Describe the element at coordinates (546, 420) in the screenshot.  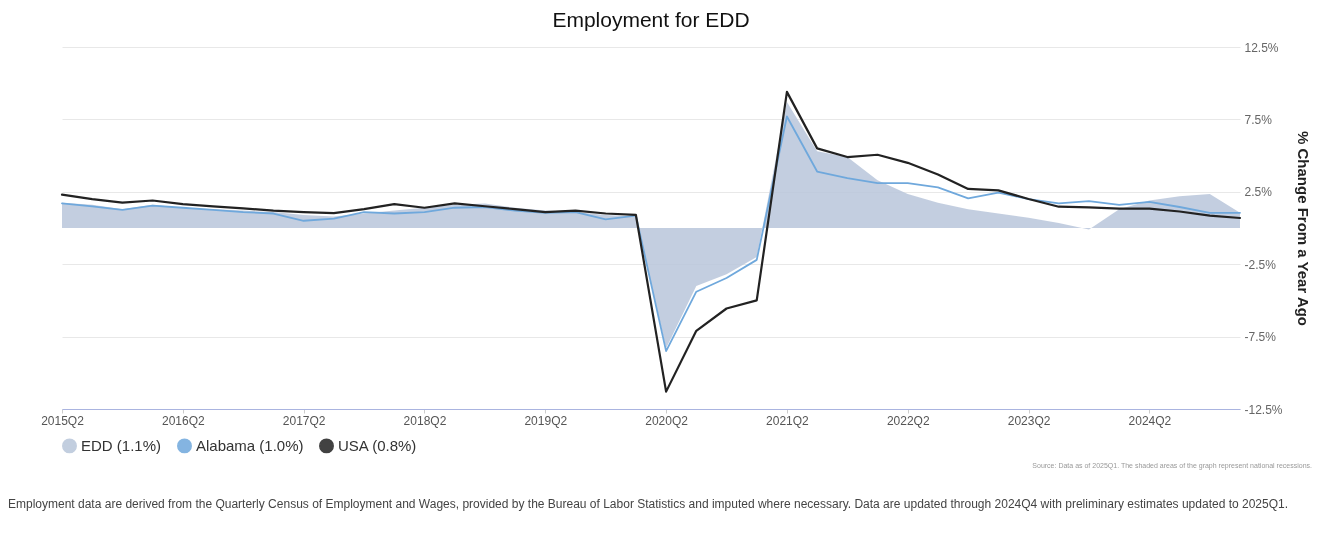
I see `x-tick-label: 2019Q2` at that location.